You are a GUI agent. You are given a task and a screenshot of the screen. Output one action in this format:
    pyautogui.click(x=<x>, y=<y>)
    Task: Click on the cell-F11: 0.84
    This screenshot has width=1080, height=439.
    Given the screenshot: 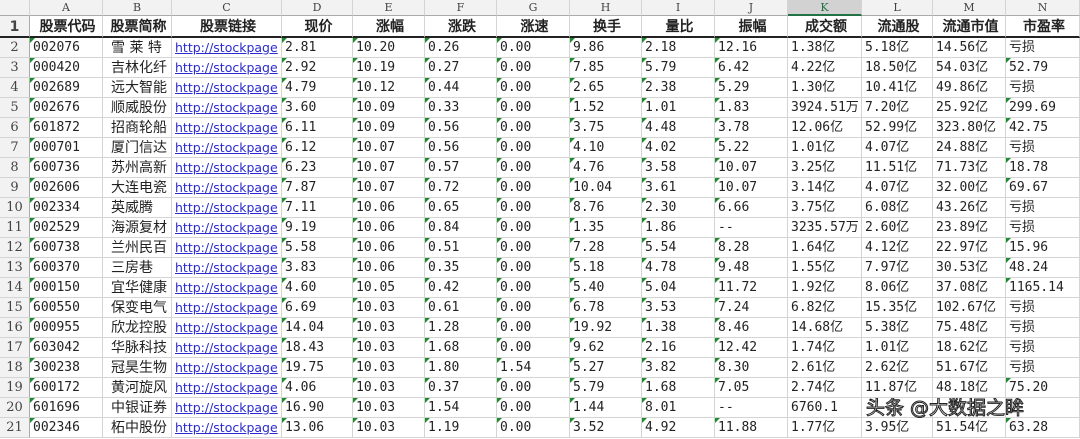 What is the action you would take?
    pyautogui.click(x=461, y=228)
    